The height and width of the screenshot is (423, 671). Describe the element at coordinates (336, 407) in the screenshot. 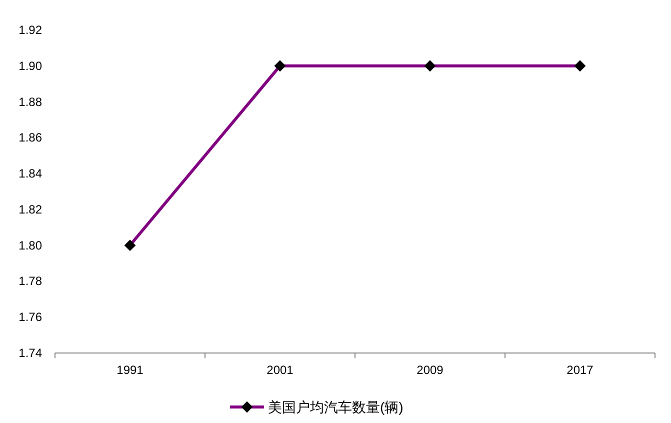

I see `legend-label: 美国户均汽车数量(辆)` at that location.